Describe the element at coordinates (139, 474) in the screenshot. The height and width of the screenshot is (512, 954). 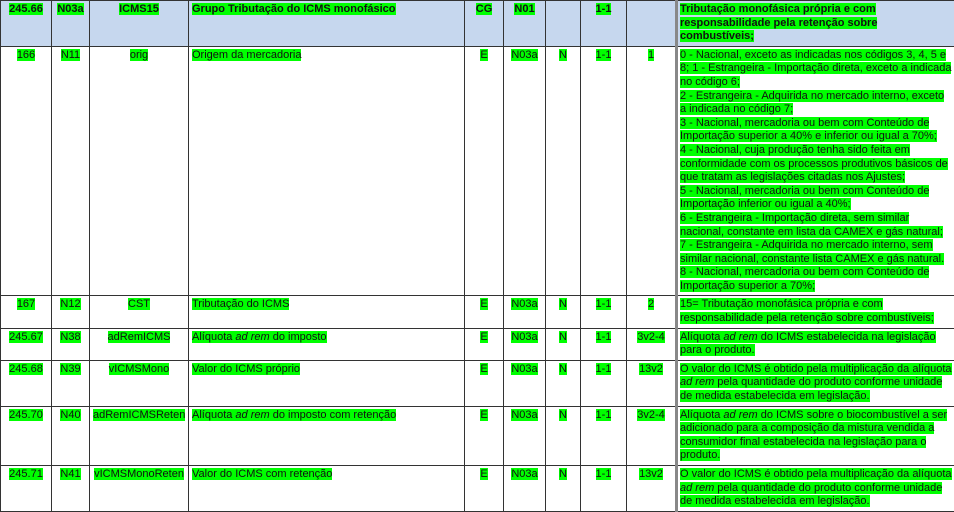
I see `cell-field-text: vICMSMonoReten` at that location.